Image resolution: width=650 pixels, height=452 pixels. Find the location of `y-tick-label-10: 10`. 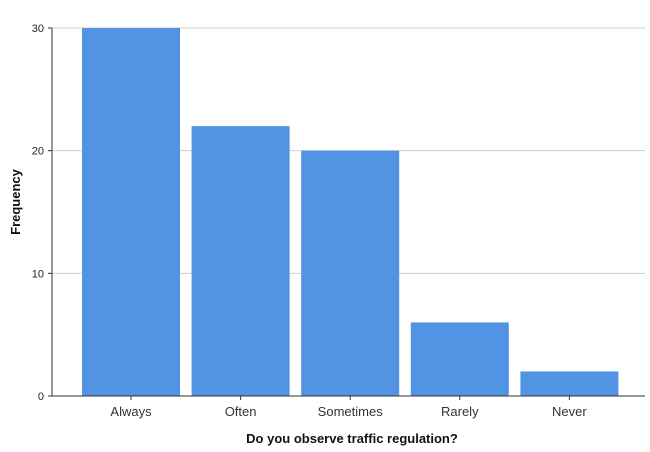

y-tick-label-10: 10 is located at coordinates (38, 274).